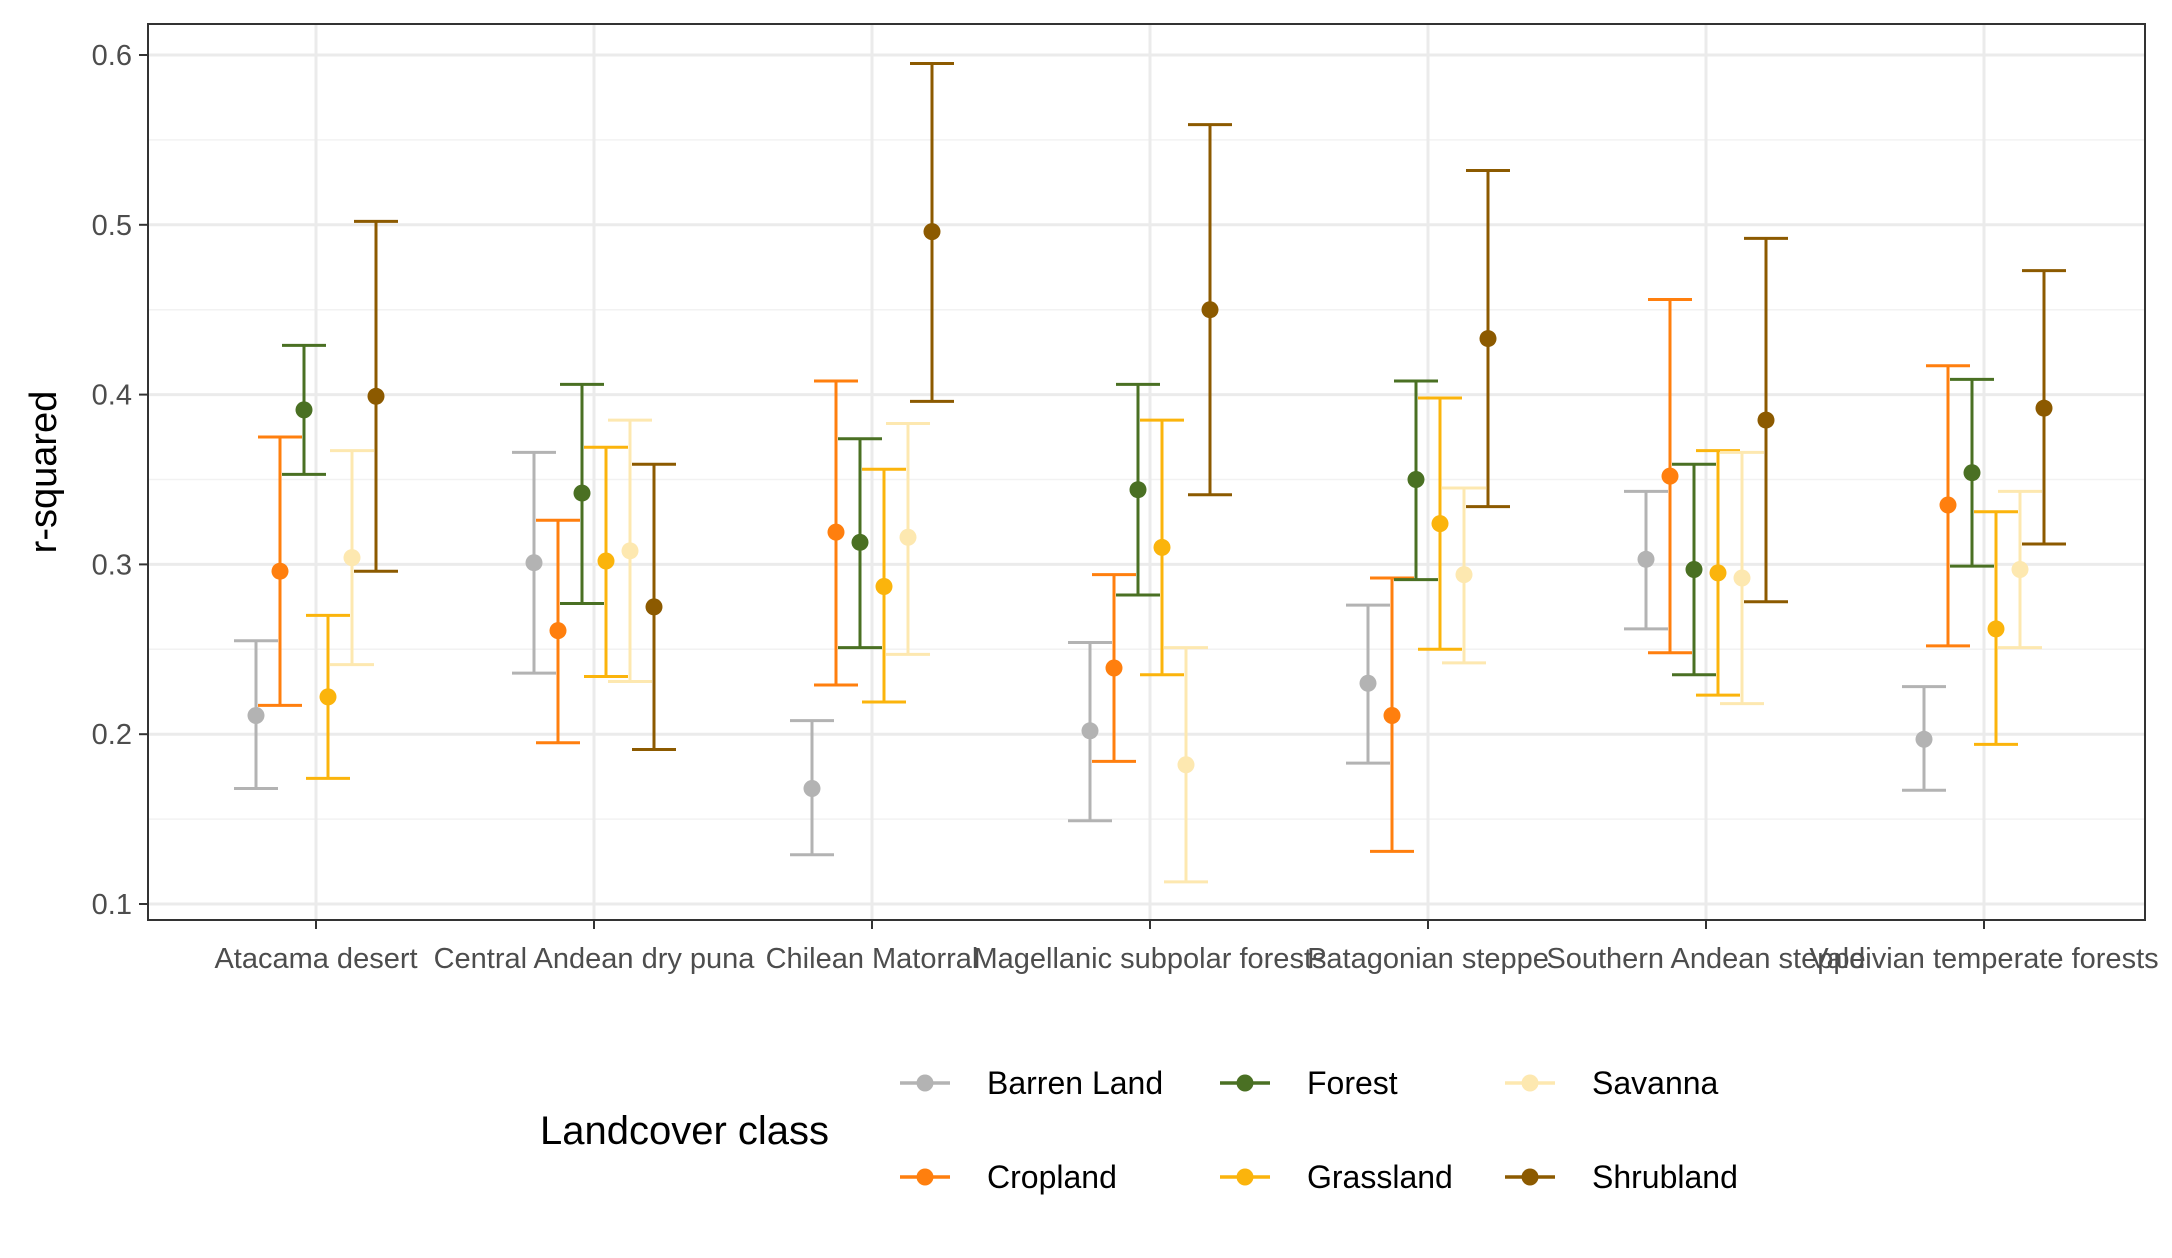 The height and width of the screenshot is (1258, 2172). What do you see at coordinates (112, 226) in the screenshot?
I see `y-tick-label: 0.5` at bounding box center [112, 226].